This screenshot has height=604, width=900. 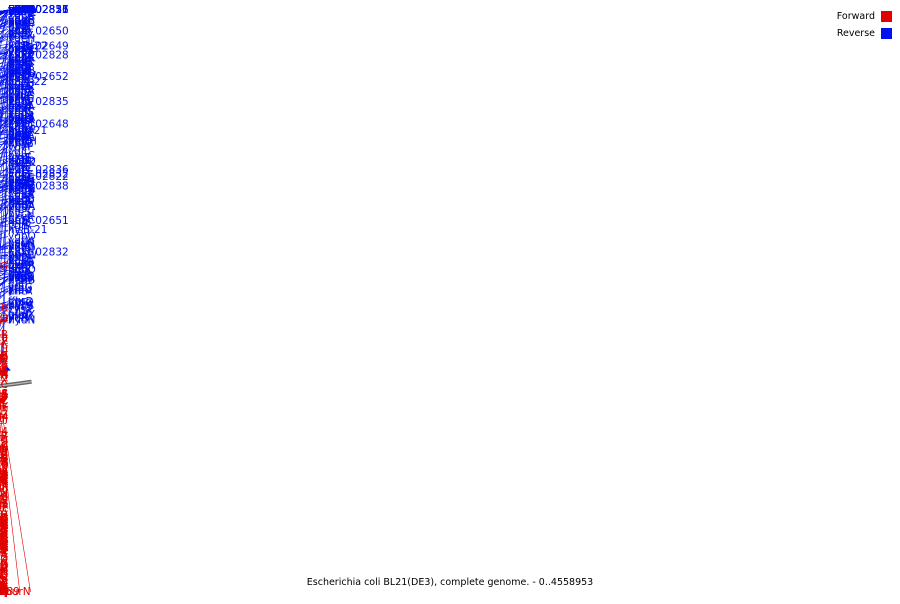 I want to click on reverse-gene-label: ecpD, so click(x=21, y=183).